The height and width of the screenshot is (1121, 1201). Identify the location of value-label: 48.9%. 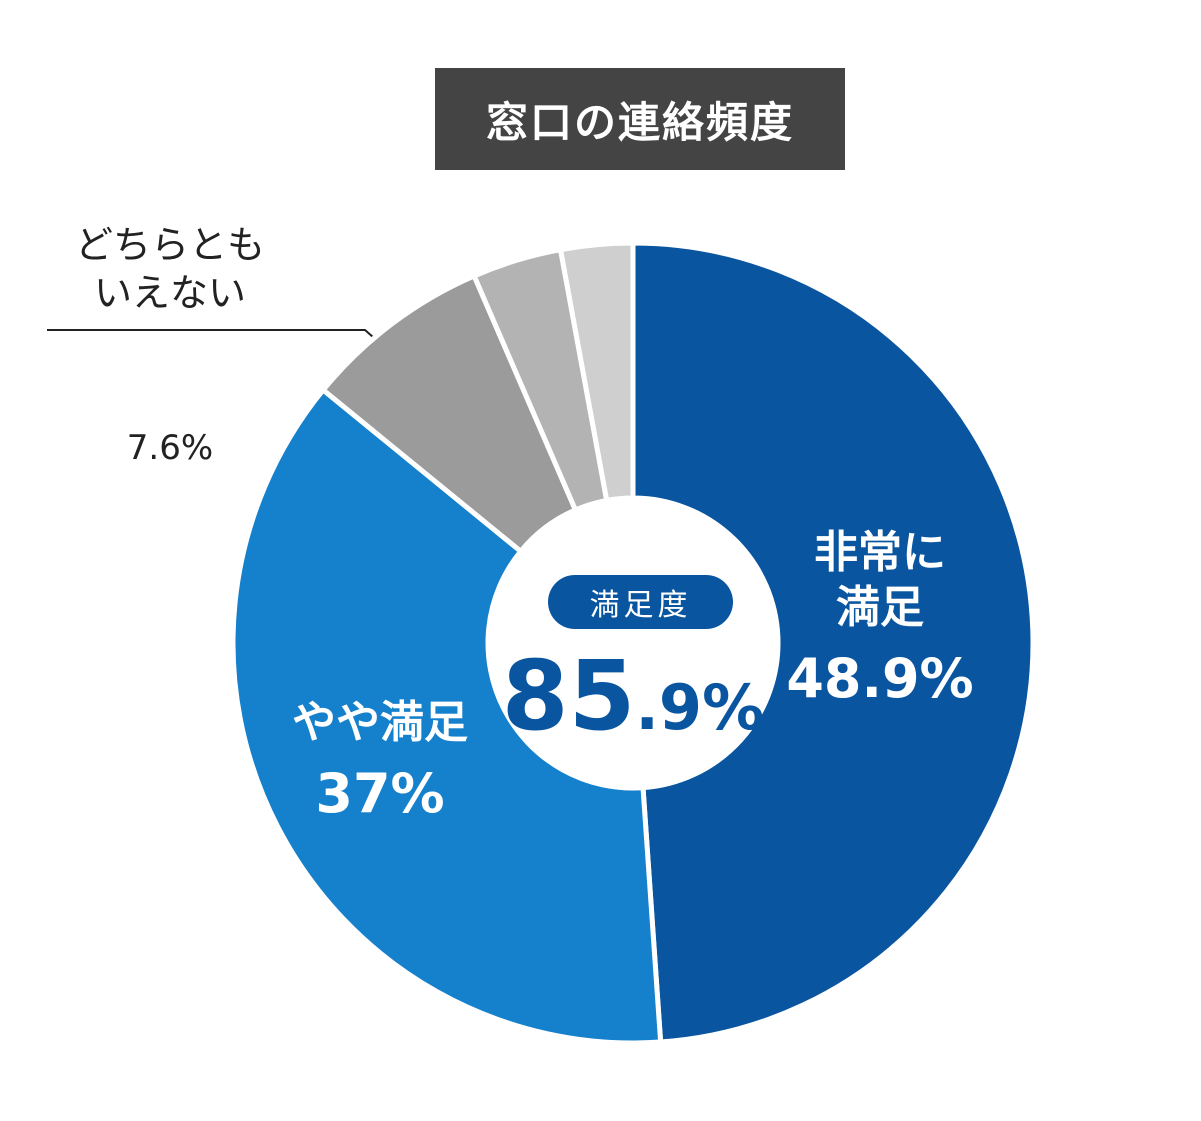
(880, 678).